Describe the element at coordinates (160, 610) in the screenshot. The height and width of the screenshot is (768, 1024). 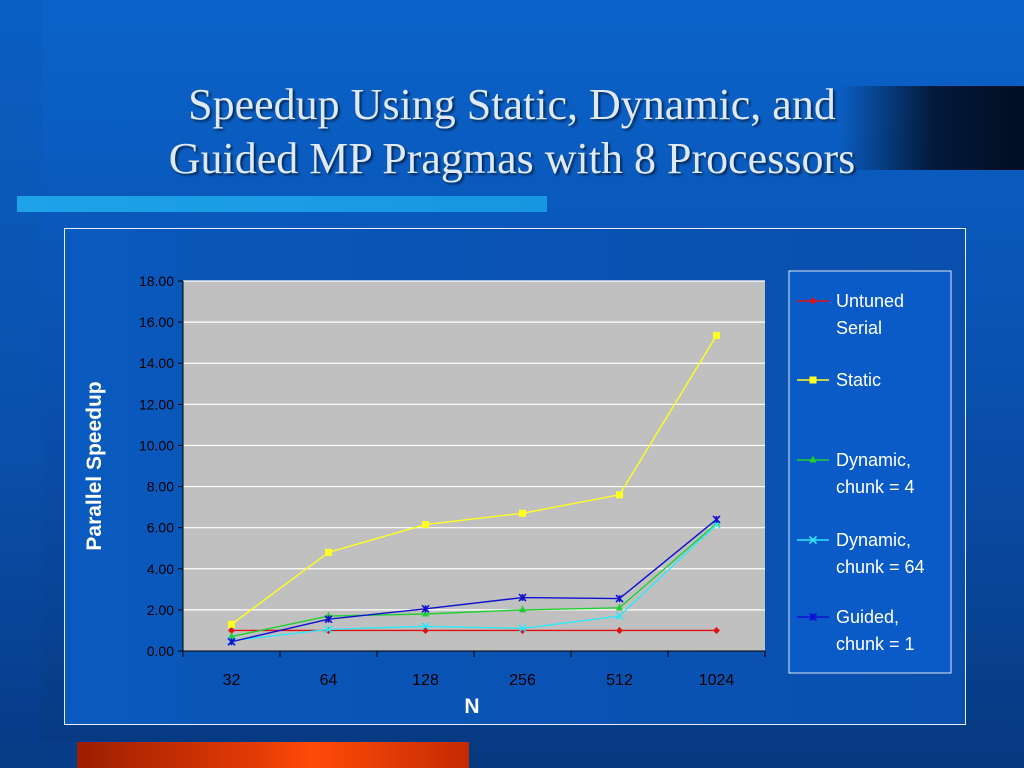
I see `y-tick-label: 2.00` at that location.